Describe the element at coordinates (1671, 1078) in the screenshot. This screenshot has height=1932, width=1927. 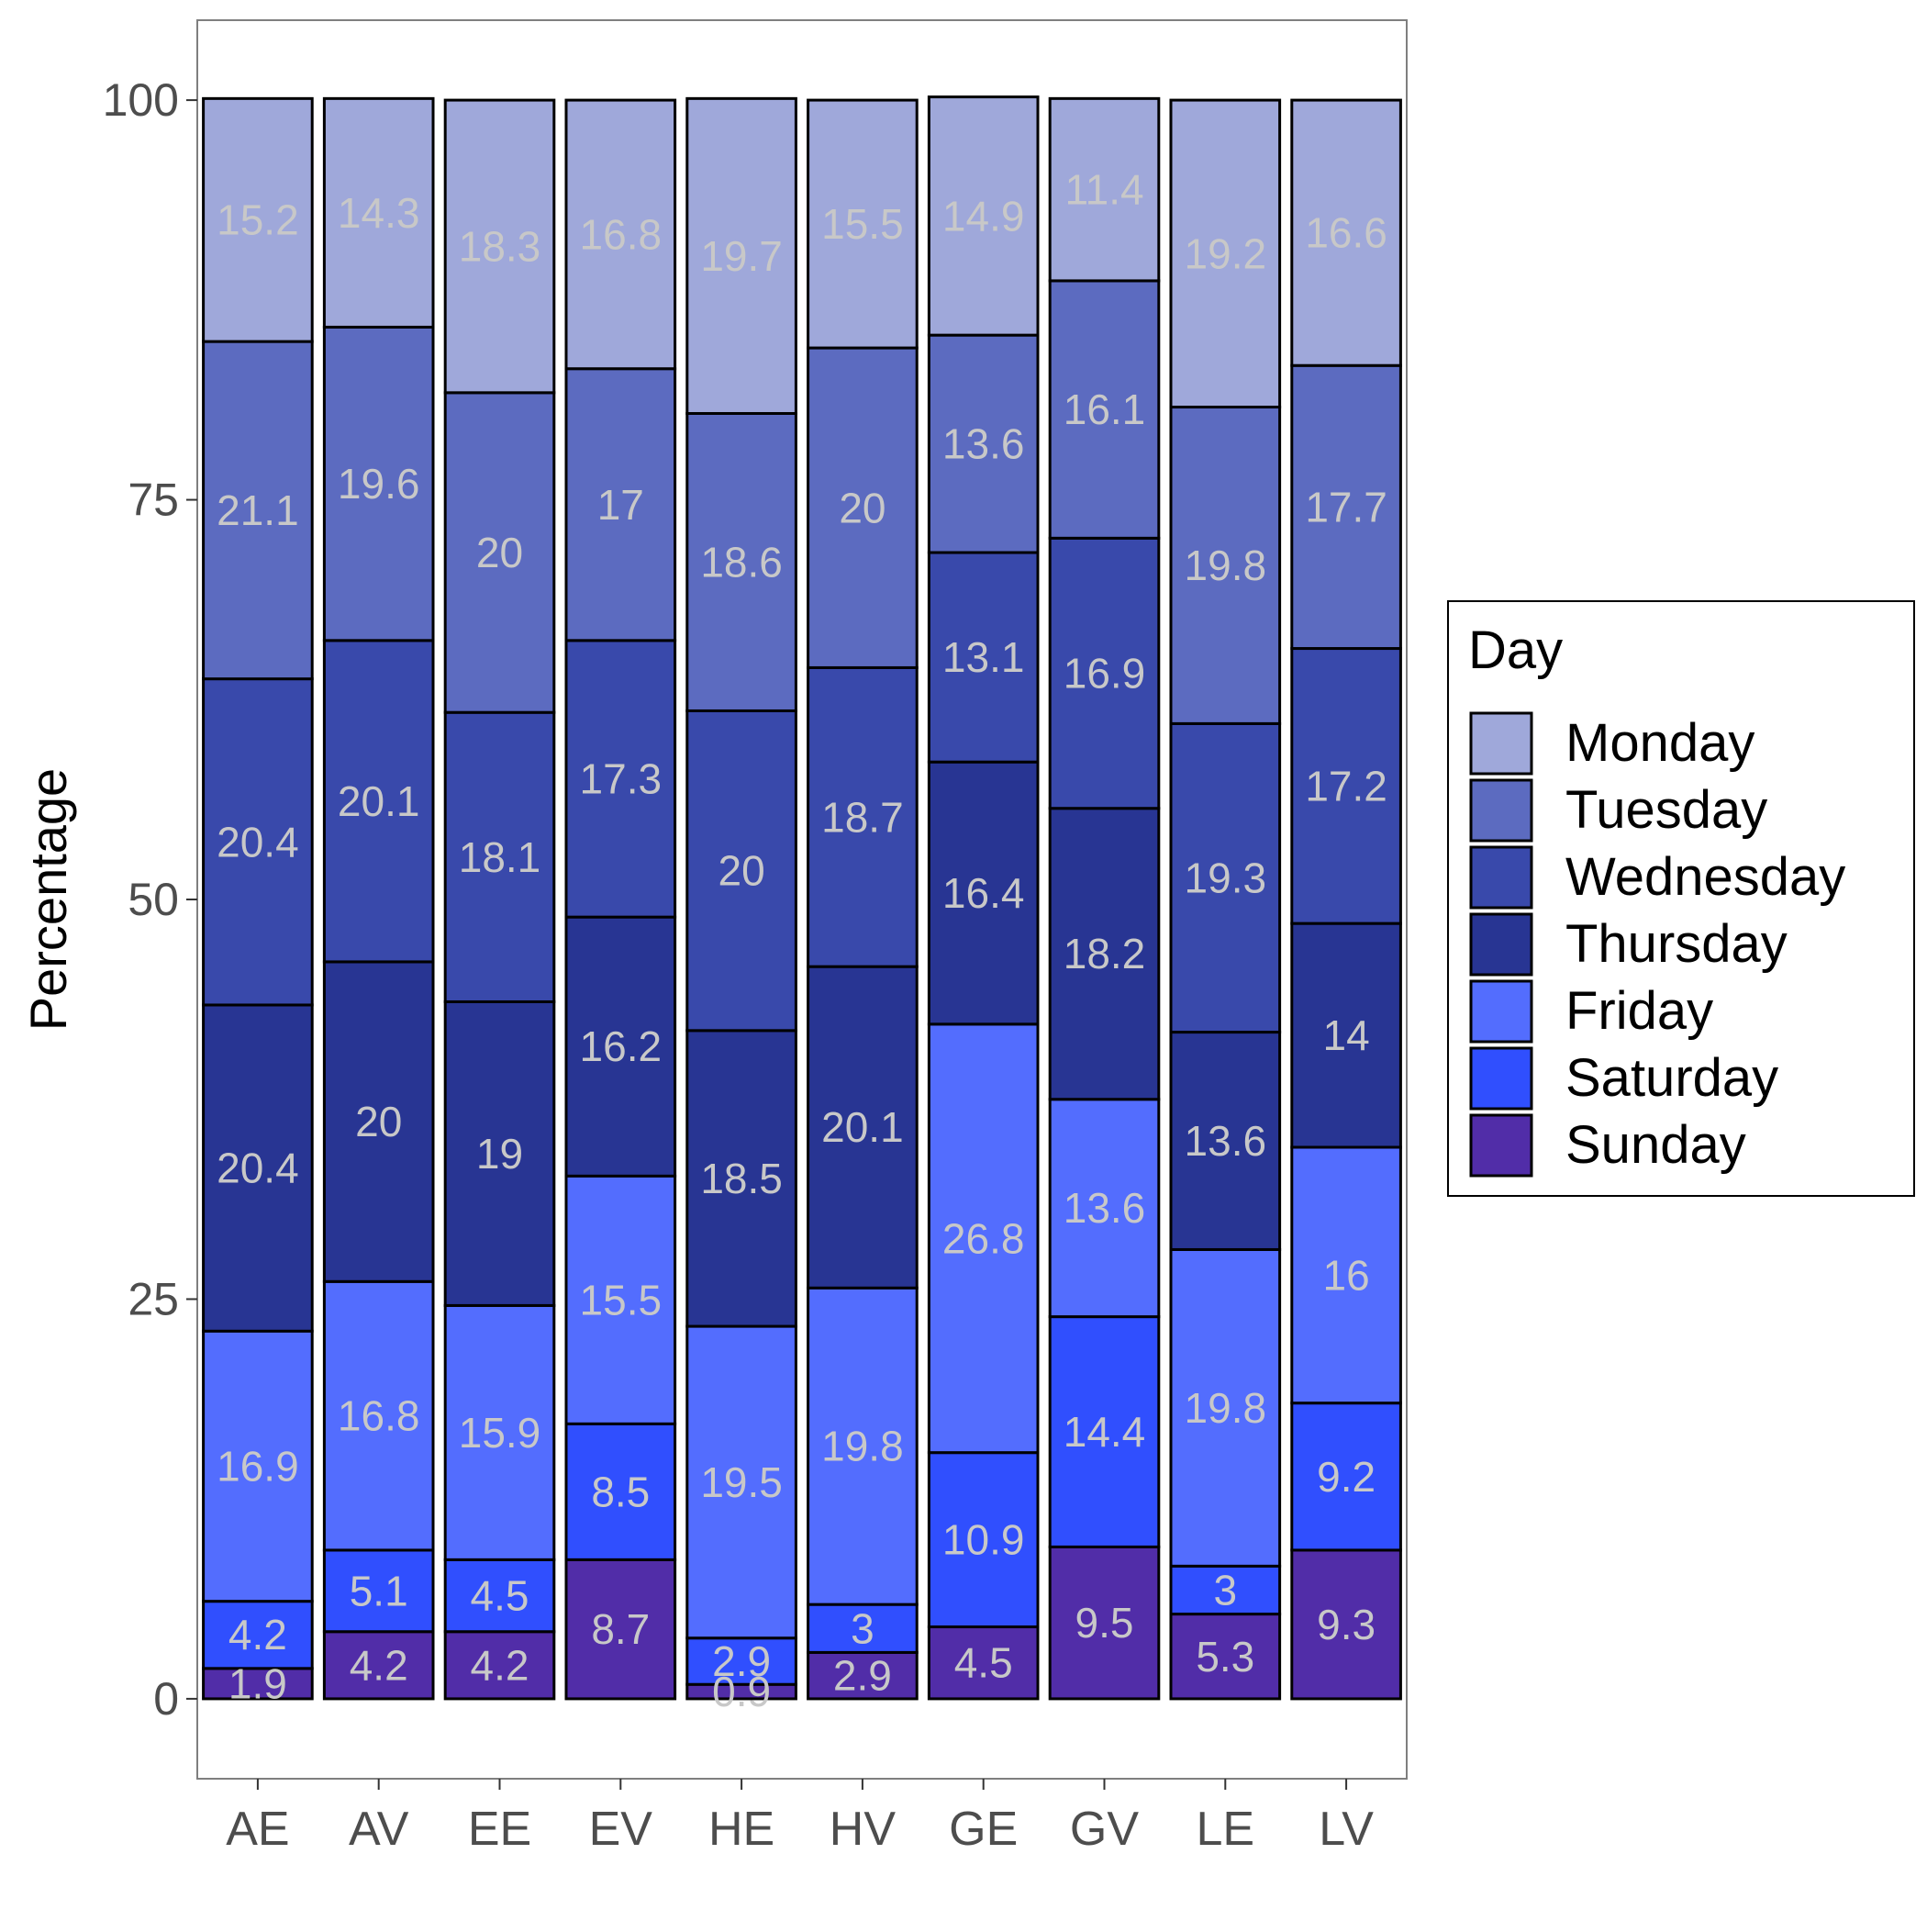
I see `legend-label-saturday: Saturday` at that location.